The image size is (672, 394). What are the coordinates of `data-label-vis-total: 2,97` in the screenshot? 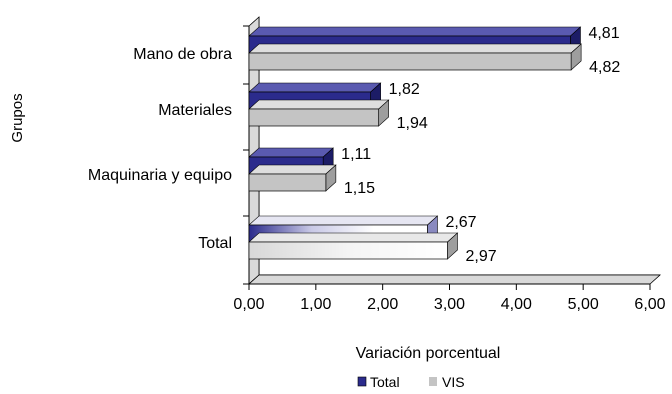 It's located at (480, 256).